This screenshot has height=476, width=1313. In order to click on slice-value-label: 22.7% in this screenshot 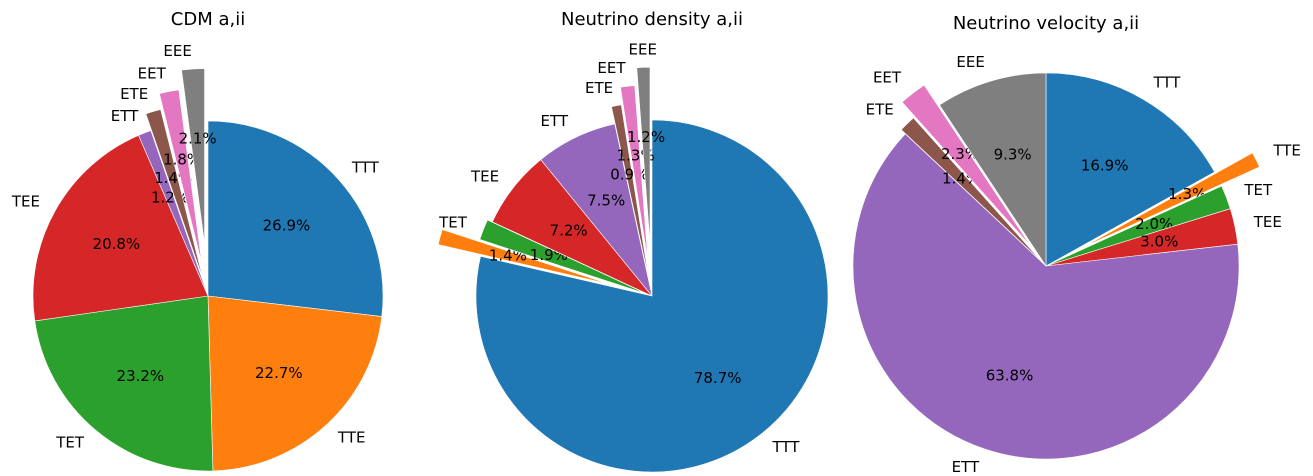, I will do `click(279, 373)`.